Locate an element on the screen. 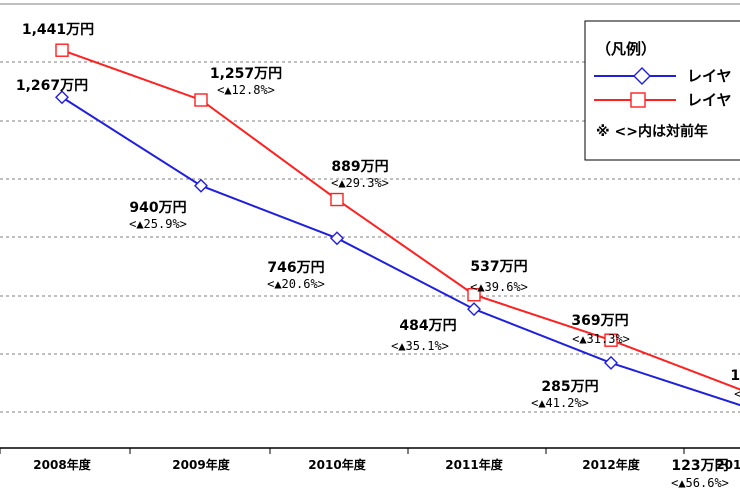 The image size is (740, 493). legend-square-marker is located at coordinates (638, 100).